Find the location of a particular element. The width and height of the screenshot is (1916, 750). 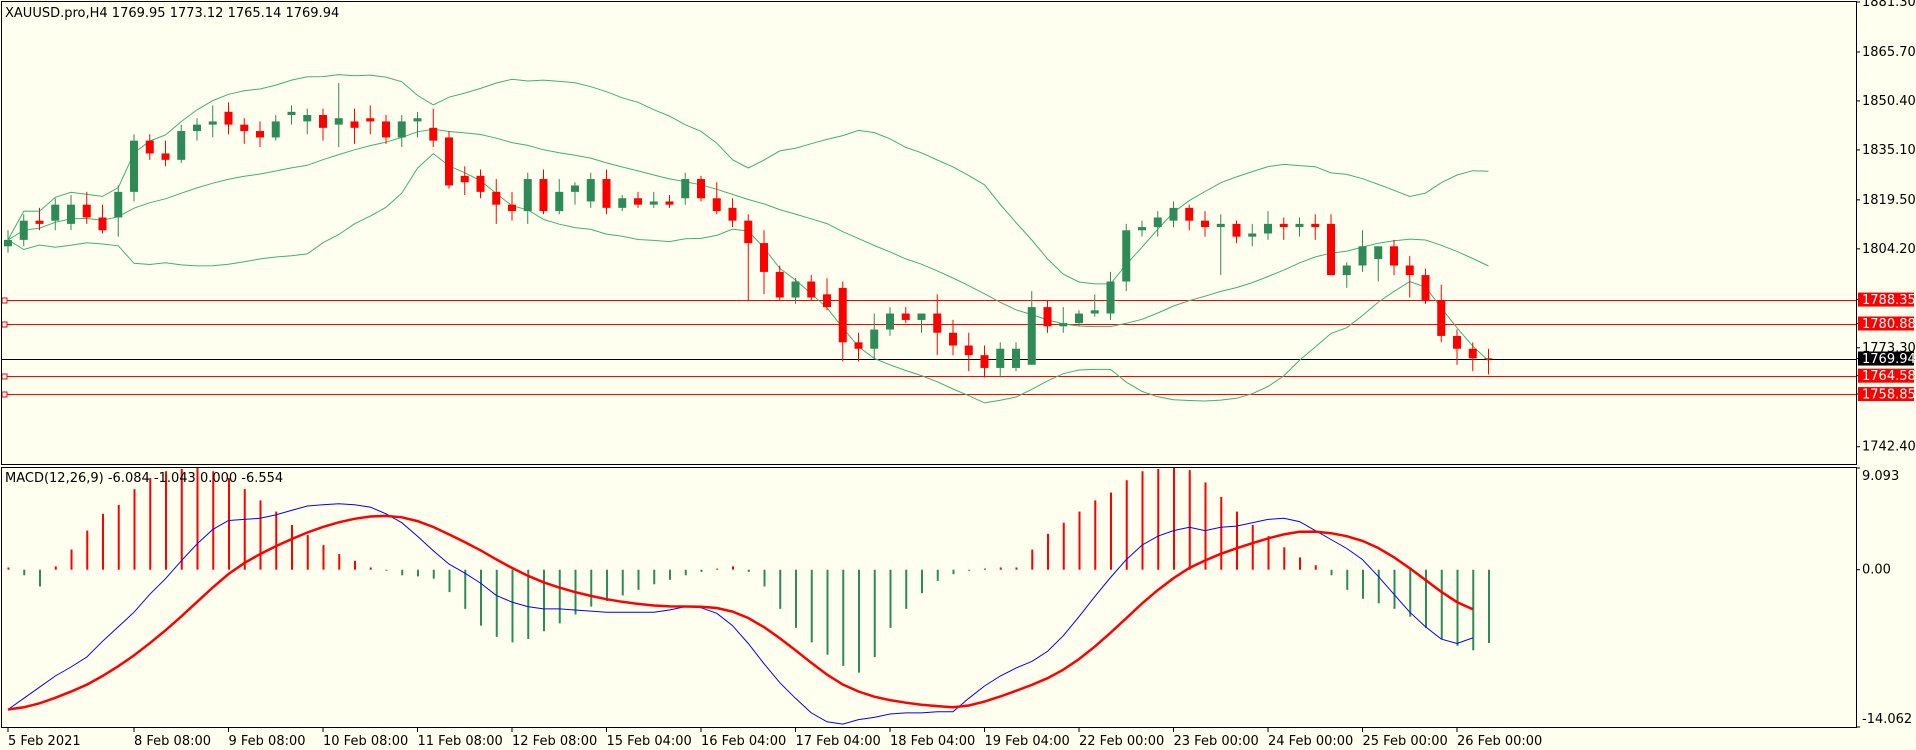

macd-tick-label: 9.093 is located at coordinates (1880, 476).